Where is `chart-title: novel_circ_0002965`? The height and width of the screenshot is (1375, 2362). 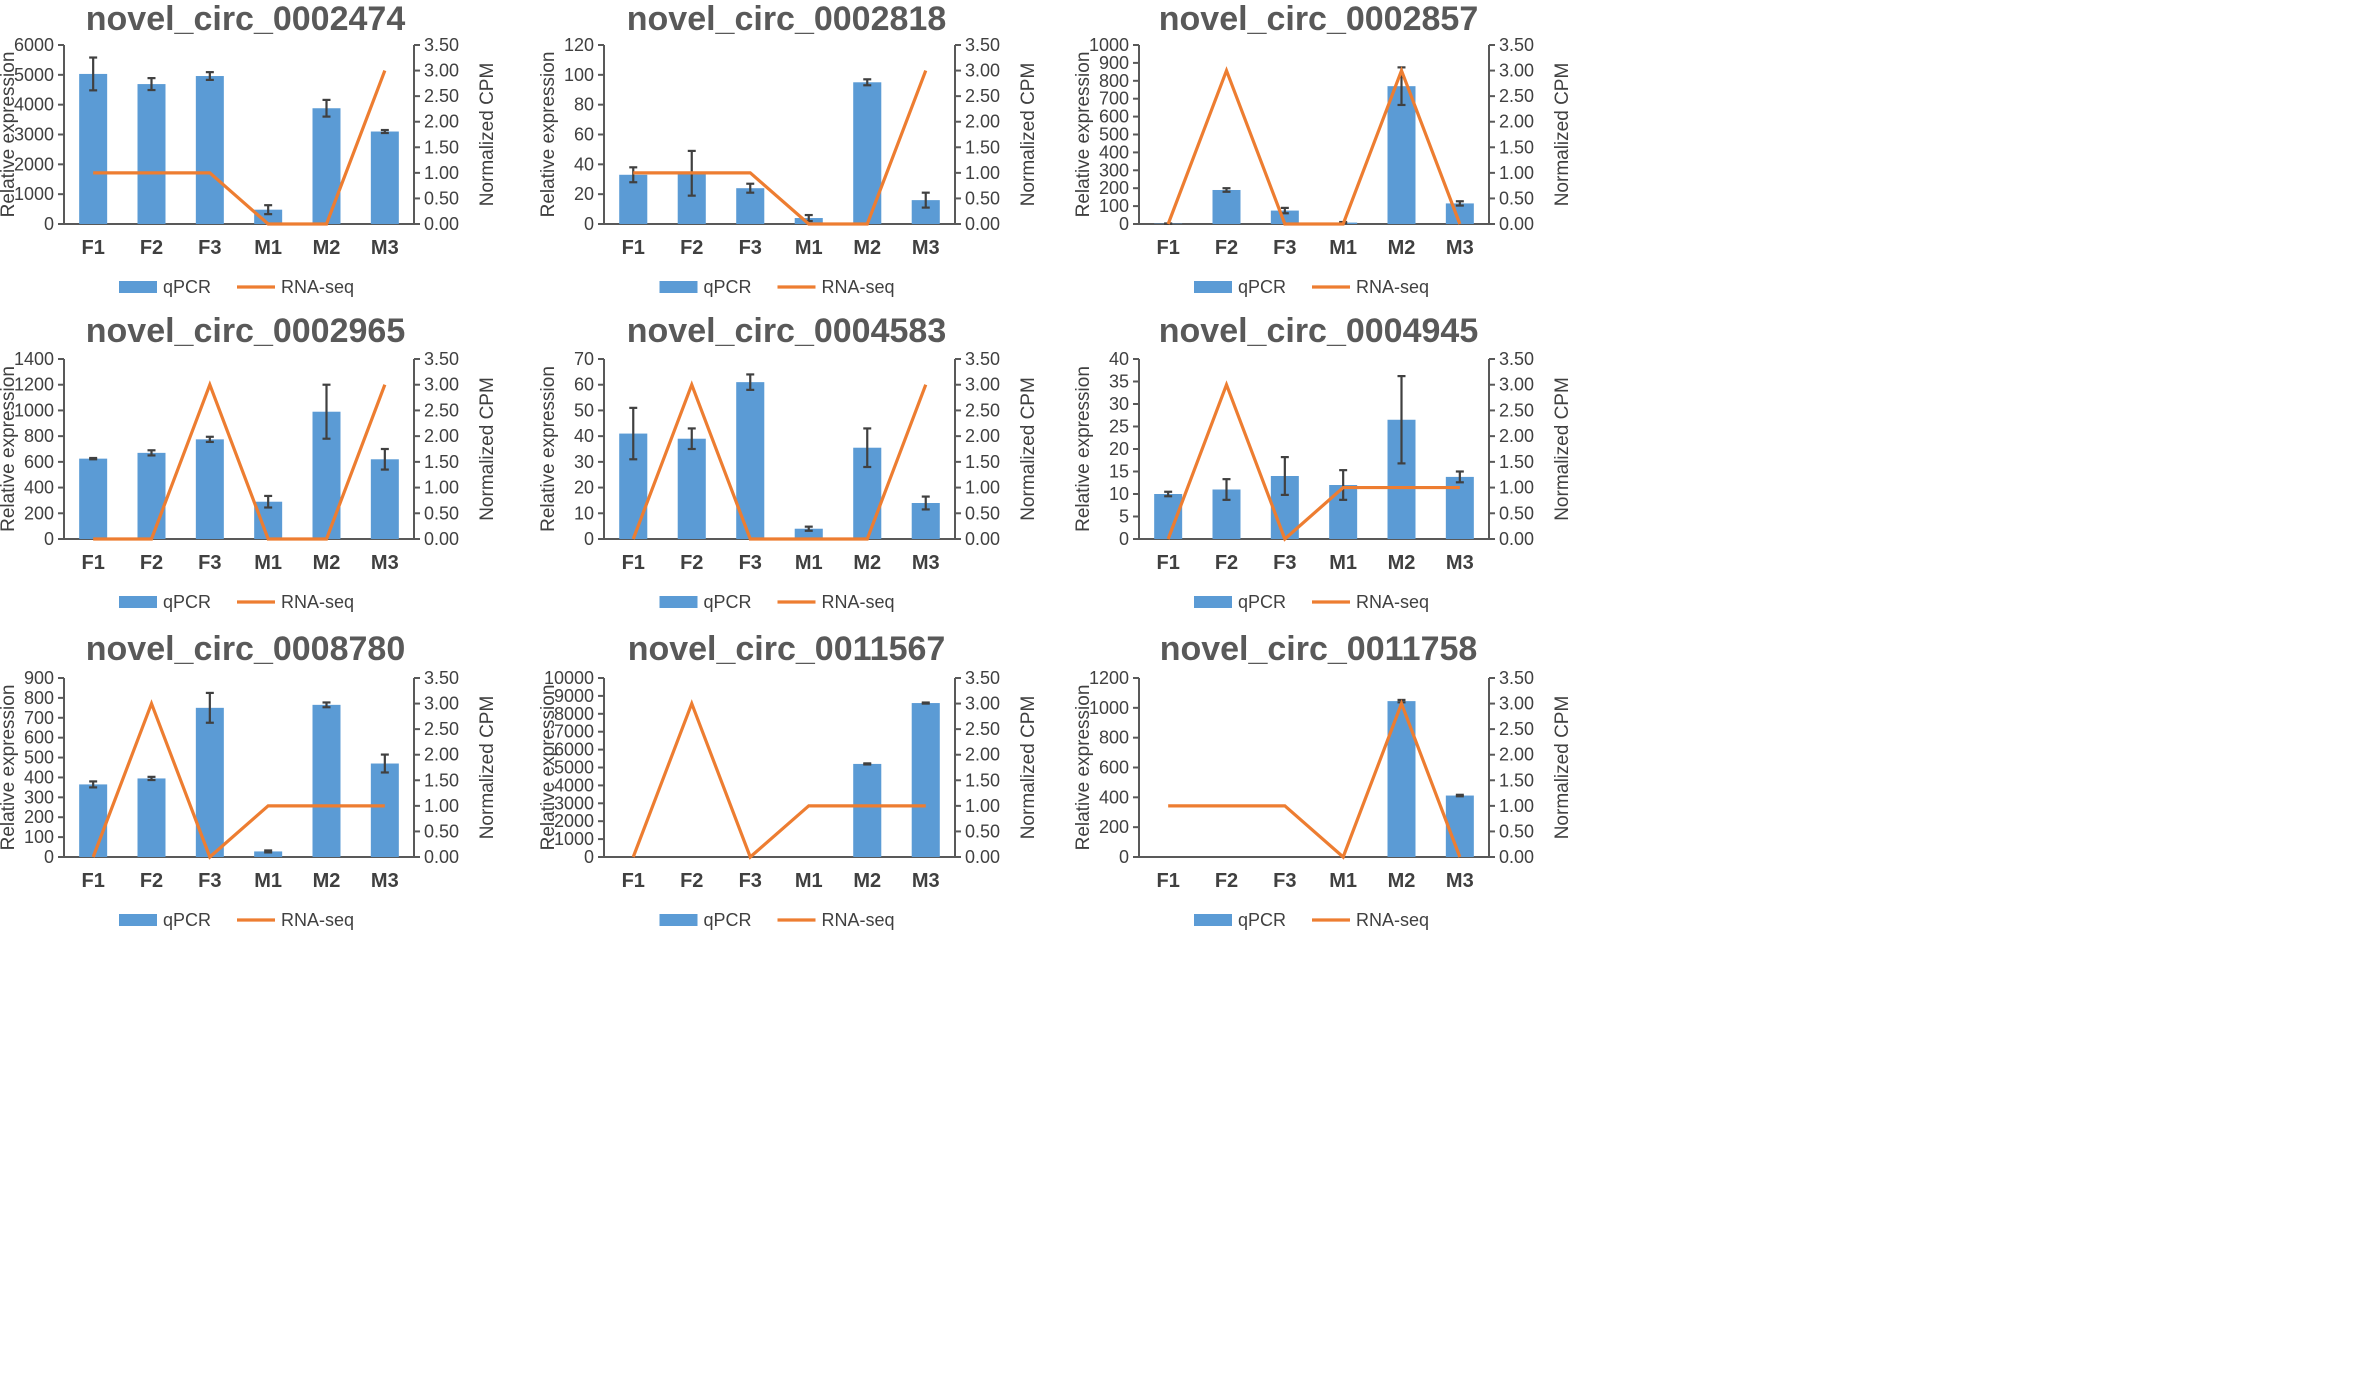
chart-title: novel_circ_0002965 is located at coordinates (245, 331).